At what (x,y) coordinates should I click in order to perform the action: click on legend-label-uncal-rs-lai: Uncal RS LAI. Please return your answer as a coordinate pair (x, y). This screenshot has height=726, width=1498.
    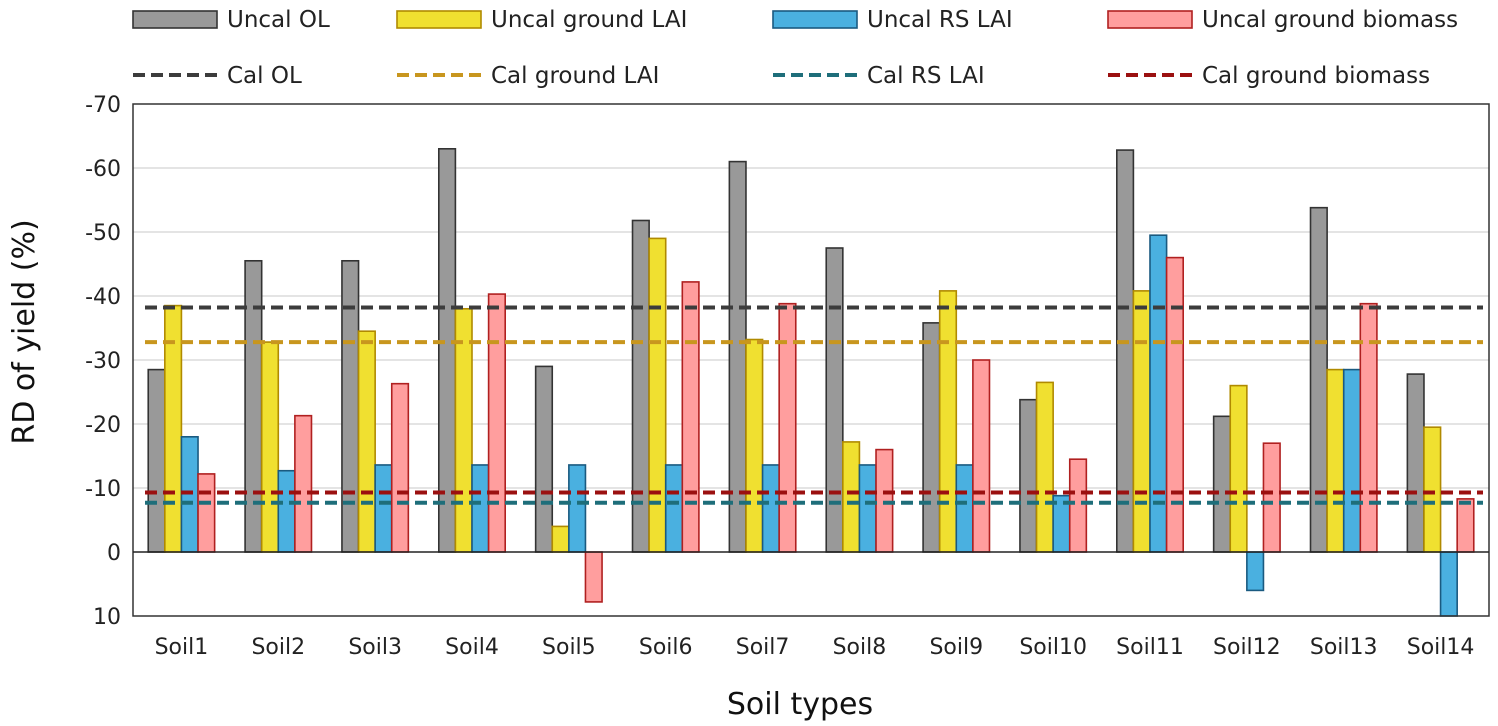
    Looking at the image, I should click on (940, 20).